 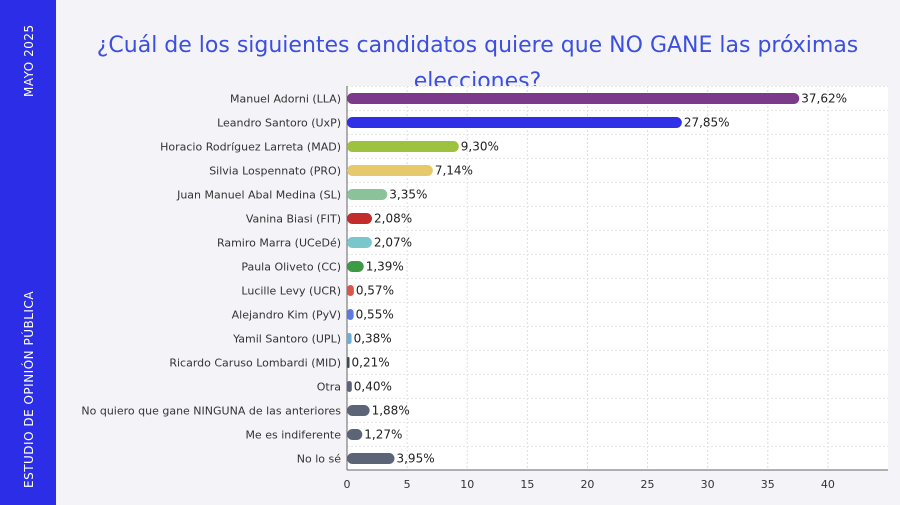 What do you see at coordinates (415, 459) in the screenshot?
I see `data-label: 3,95%` at bounding box center [415, 459].